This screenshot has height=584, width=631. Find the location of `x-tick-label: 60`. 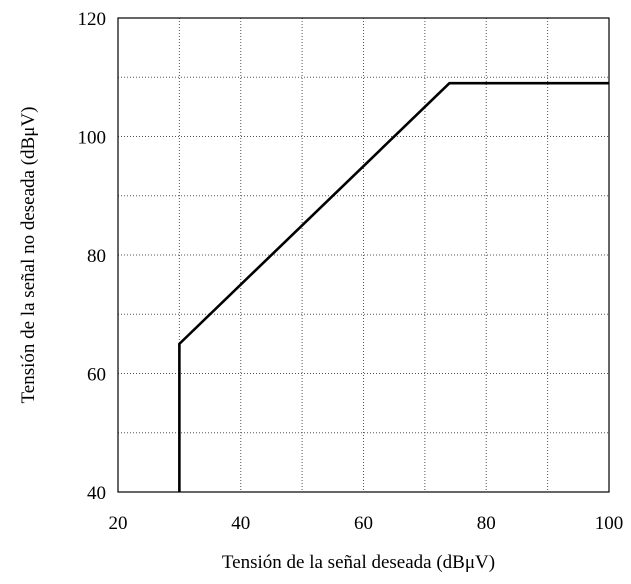

x-tick-label: 60 is located at coordinates (363, 523).